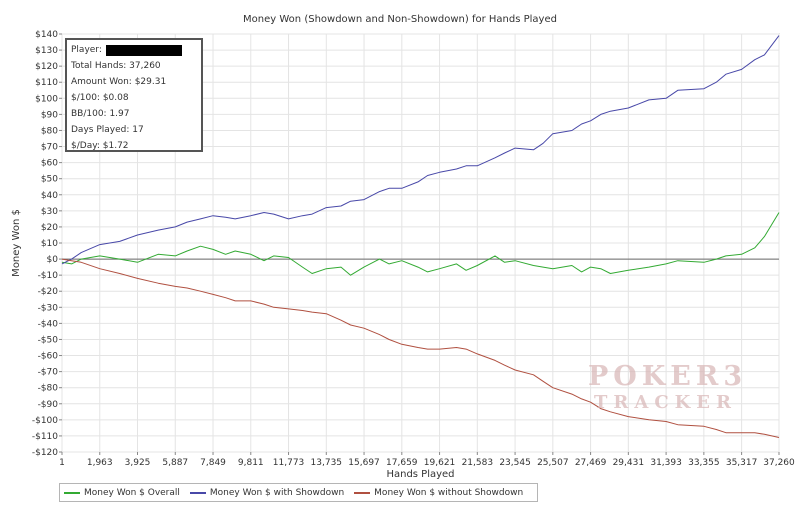 Image resolution: width=799 pixels, height=515 pixels. Describe the element at coordinates (16, 243) in the screenshot. I see `y-axis-label: Money Won $` at that location.